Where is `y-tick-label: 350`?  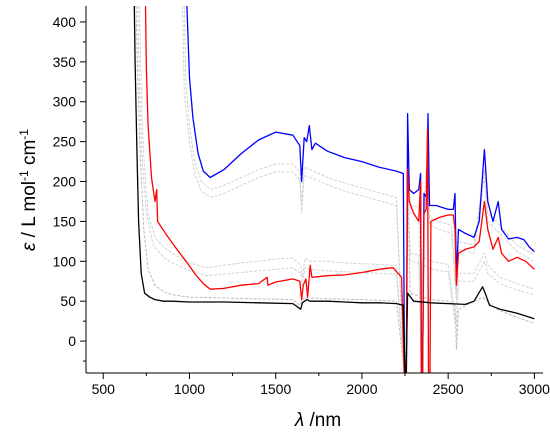 y-tick-label: 350 is located at coordinates (65, 62).